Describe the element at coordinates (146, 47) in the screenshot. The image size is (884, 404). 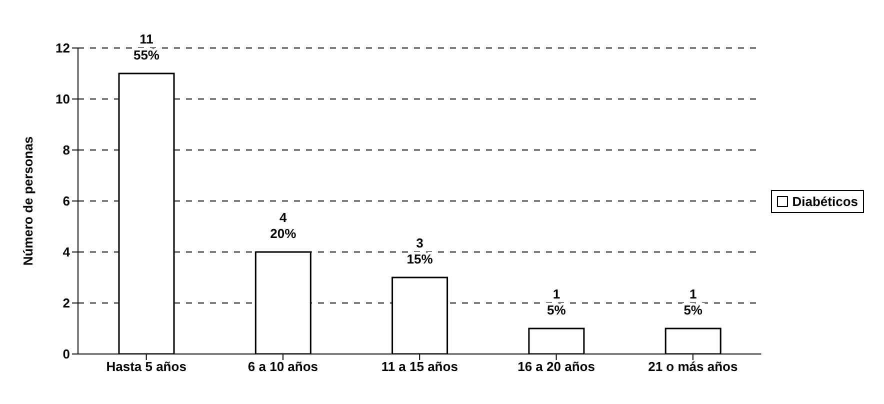
I see `data-label: 11 55%` at that location.